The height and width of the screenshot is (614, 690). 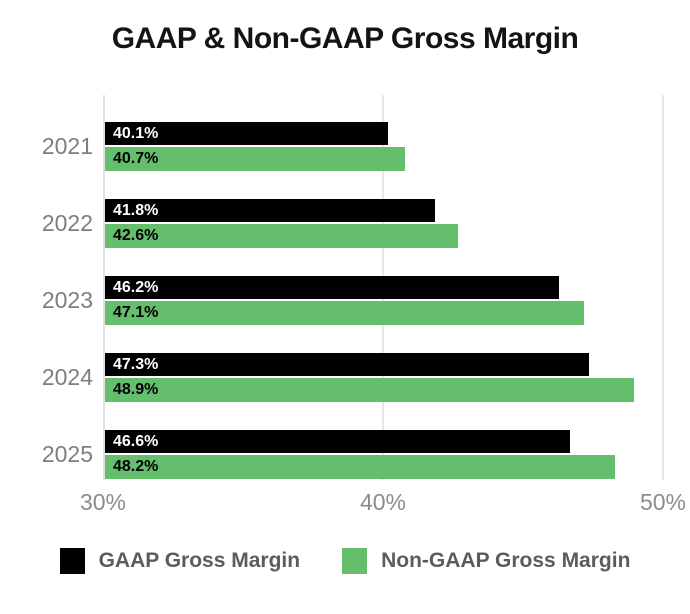 I want to click on bar-value-label: 42.6%, so click(x=136, y=235).